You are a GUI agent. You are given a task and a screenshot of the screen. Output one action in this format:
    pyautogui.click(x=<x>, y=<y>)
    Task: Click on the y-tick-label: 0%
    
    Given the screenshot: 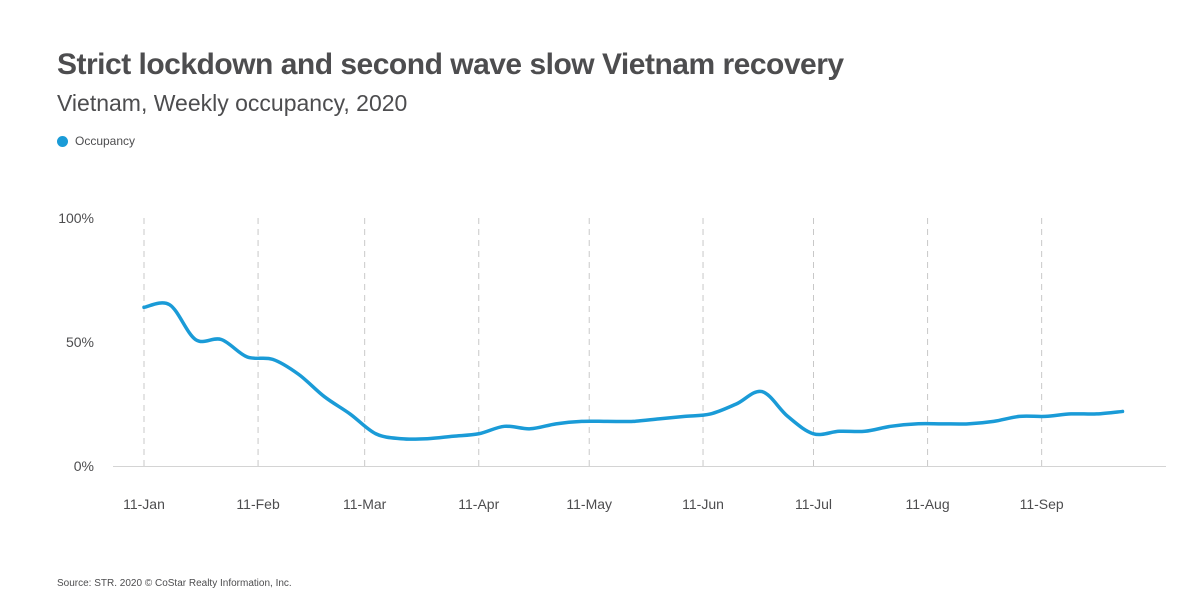 What is the action you would take?
    pyautogui.click(x=84, y=466)
    